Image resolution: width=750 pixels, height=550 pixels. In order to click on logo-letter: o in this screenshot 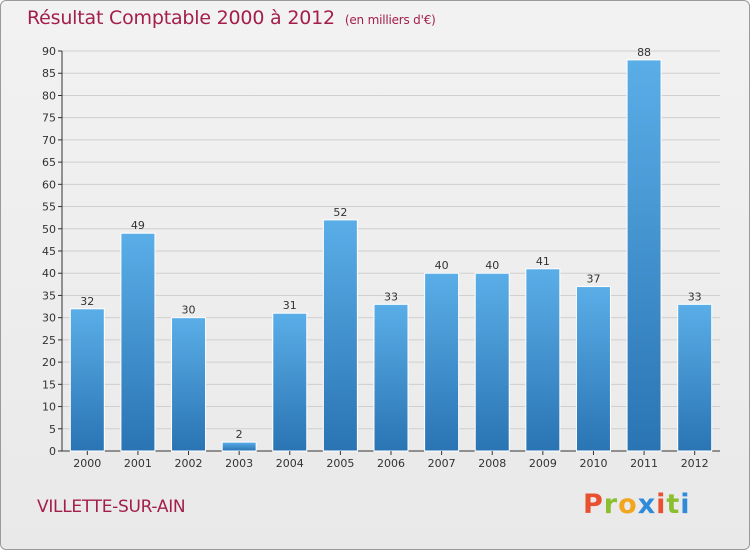, I will do `click(628, 504)`.